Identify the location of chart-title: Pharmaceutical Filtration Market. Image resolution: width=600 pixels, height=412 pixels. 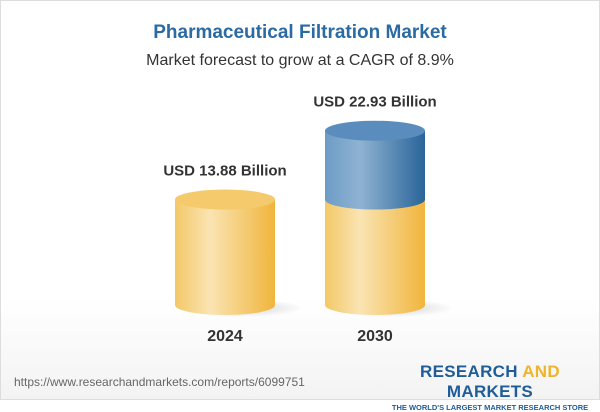
(300, 32).